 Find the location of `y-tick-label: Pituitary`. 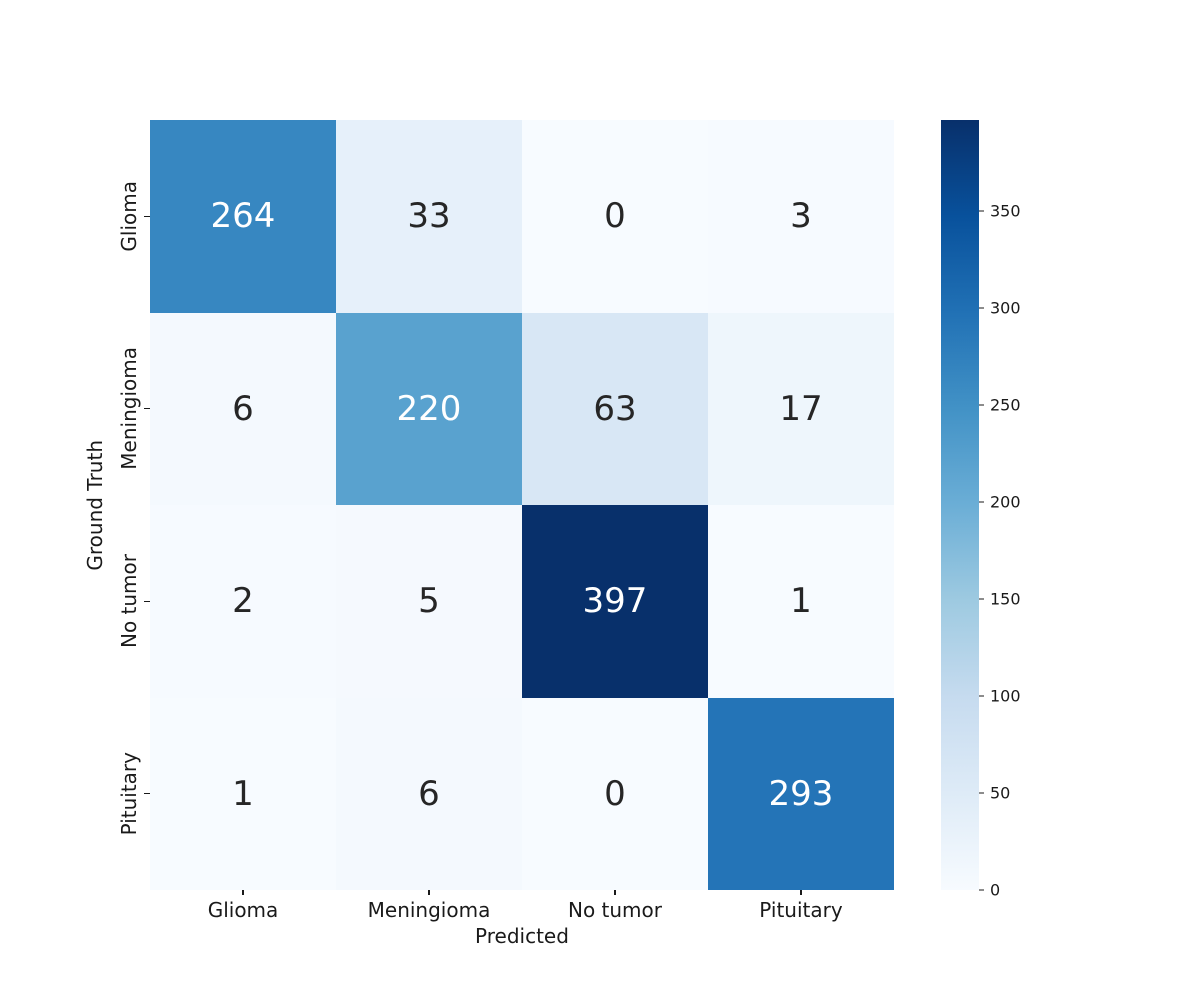

y-tick-label: Pituitary is located at coordinates (129, 794).